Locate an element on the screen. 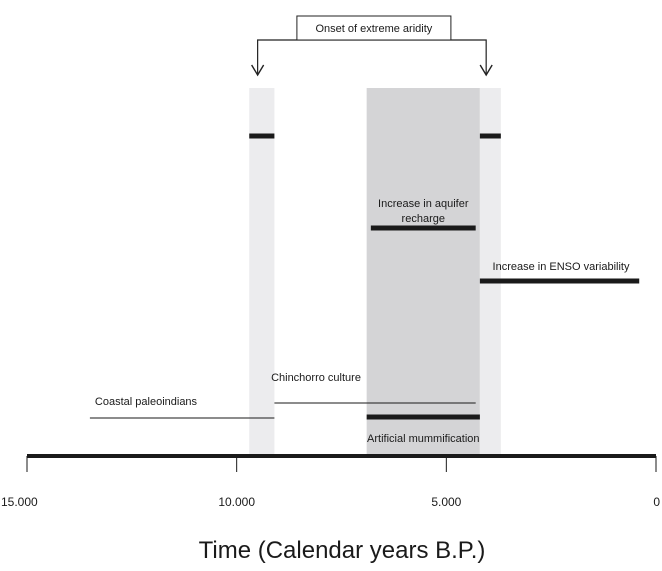  tick-label-0: 0 is located at coordinates (656, 502).